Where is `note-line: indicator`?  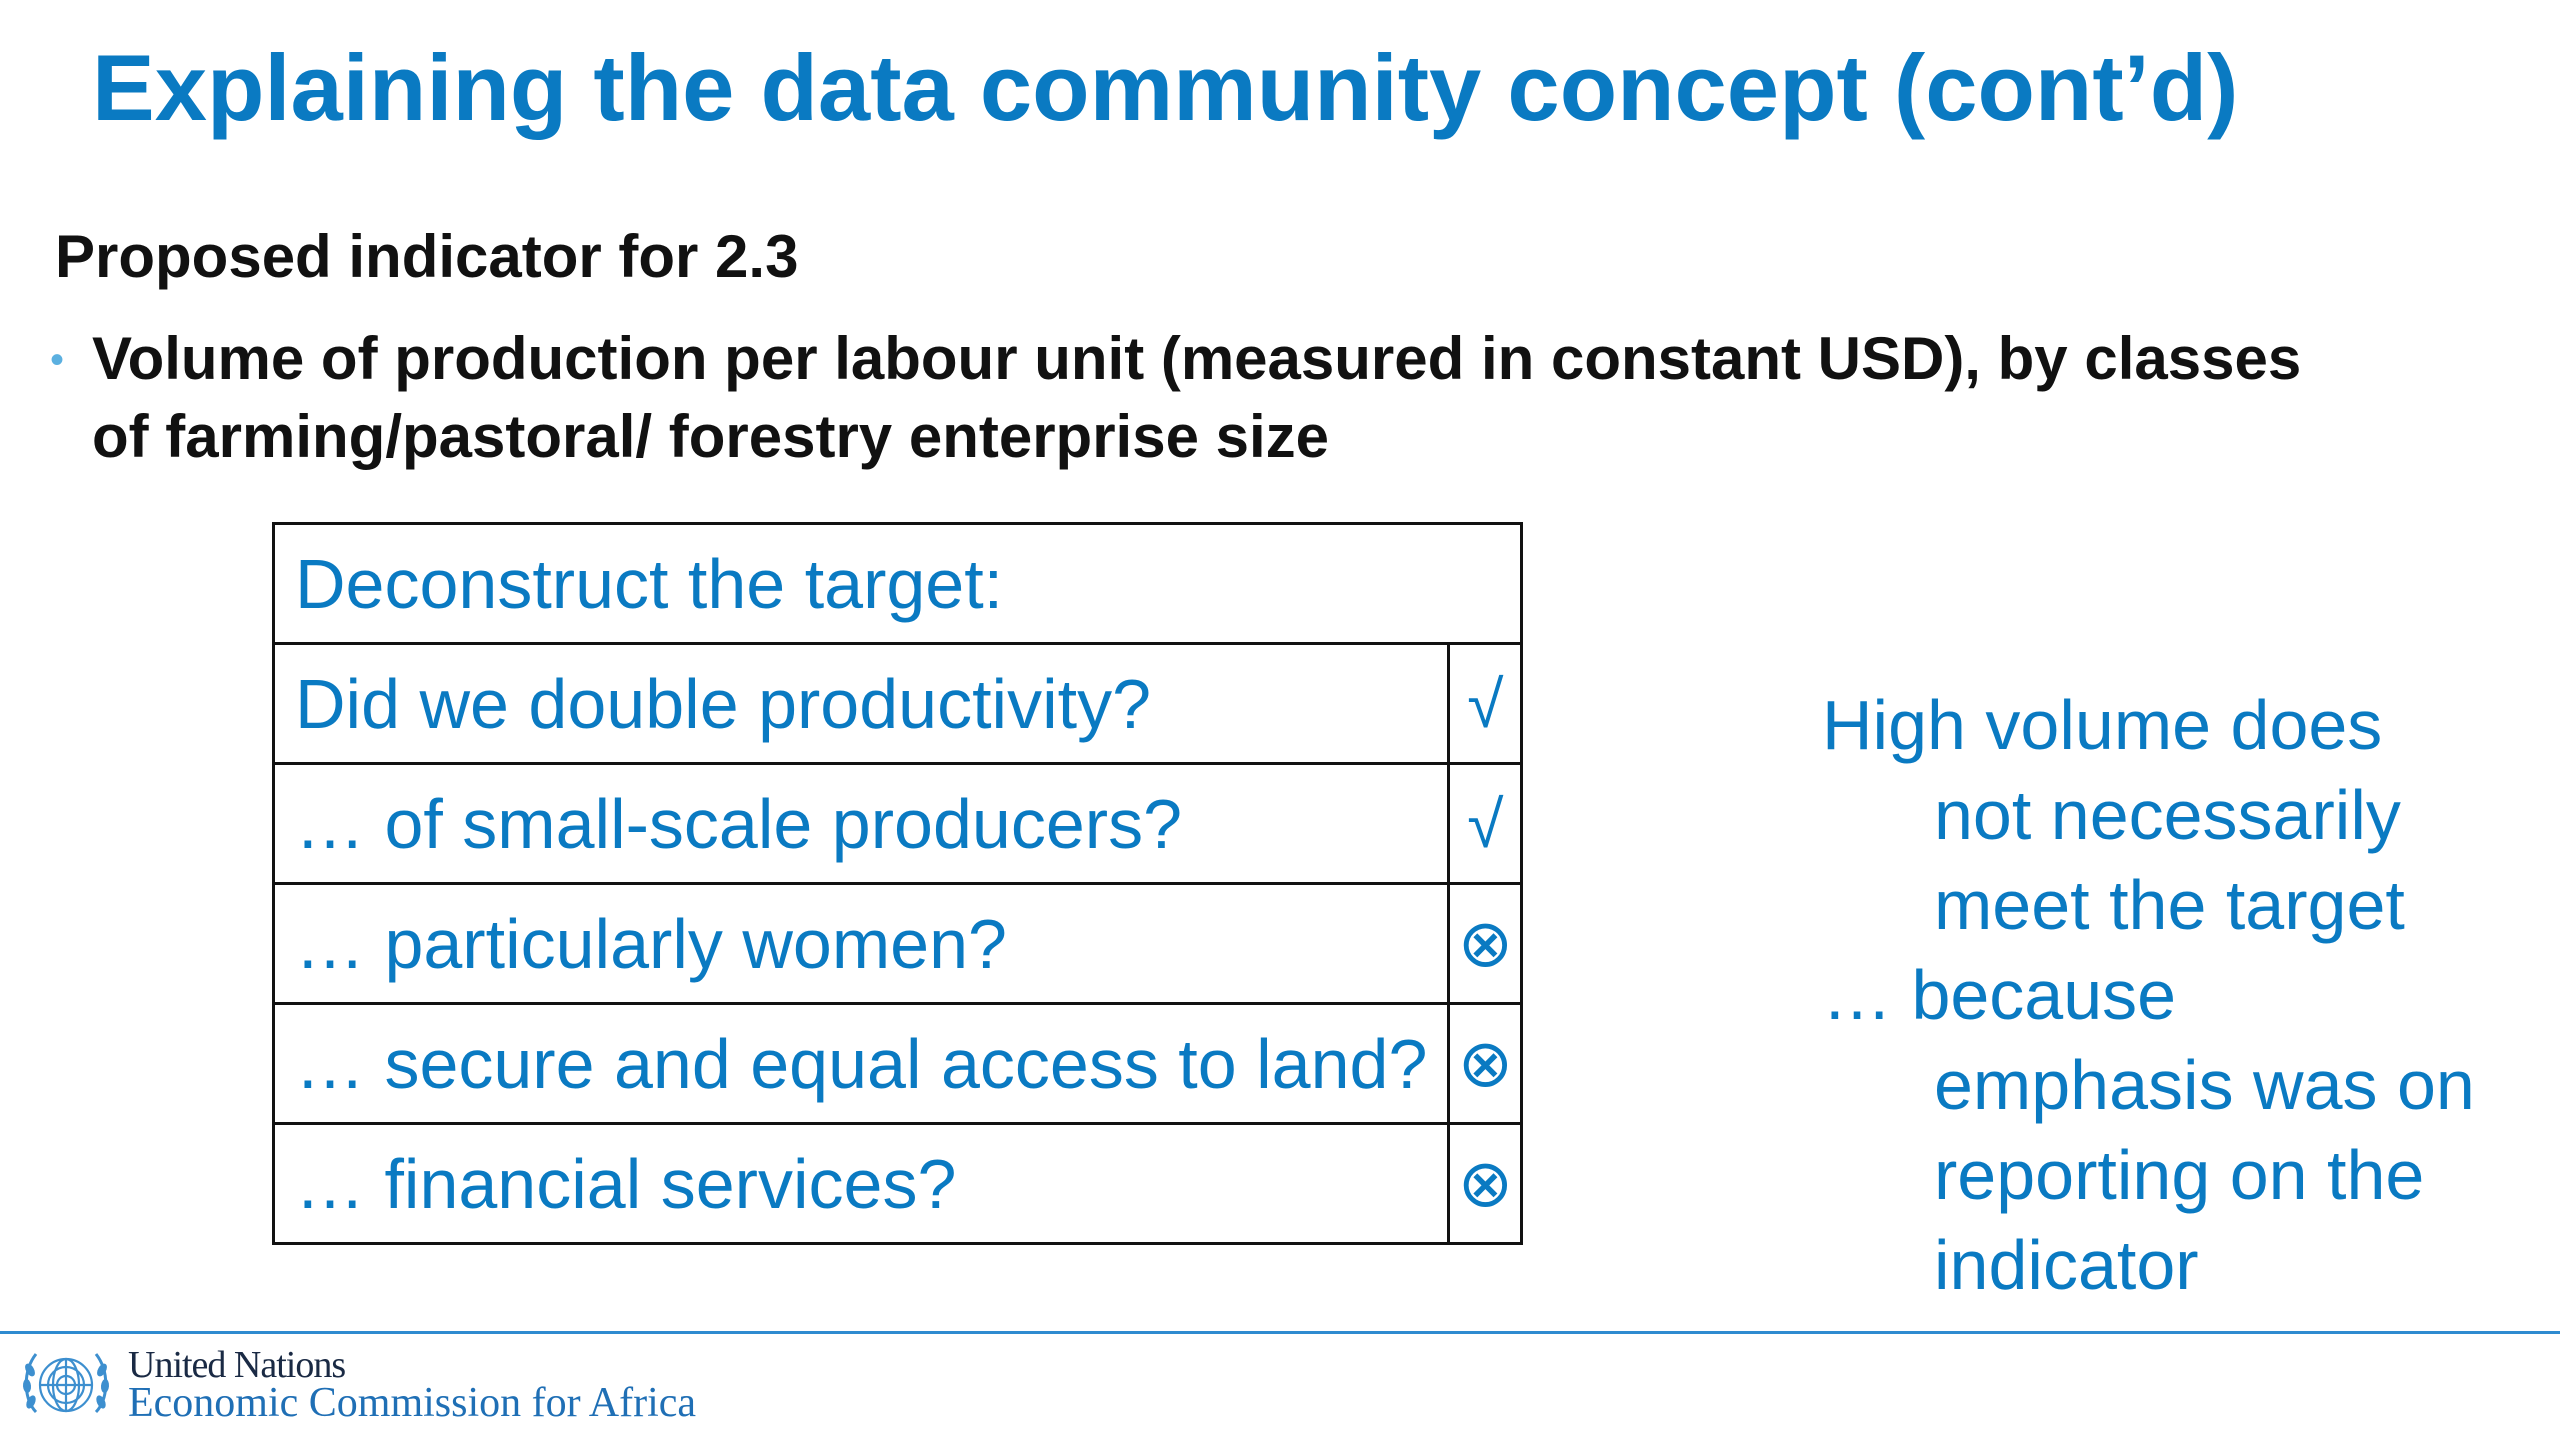 note-line: indicator is located at coordinates (2066, 1265).